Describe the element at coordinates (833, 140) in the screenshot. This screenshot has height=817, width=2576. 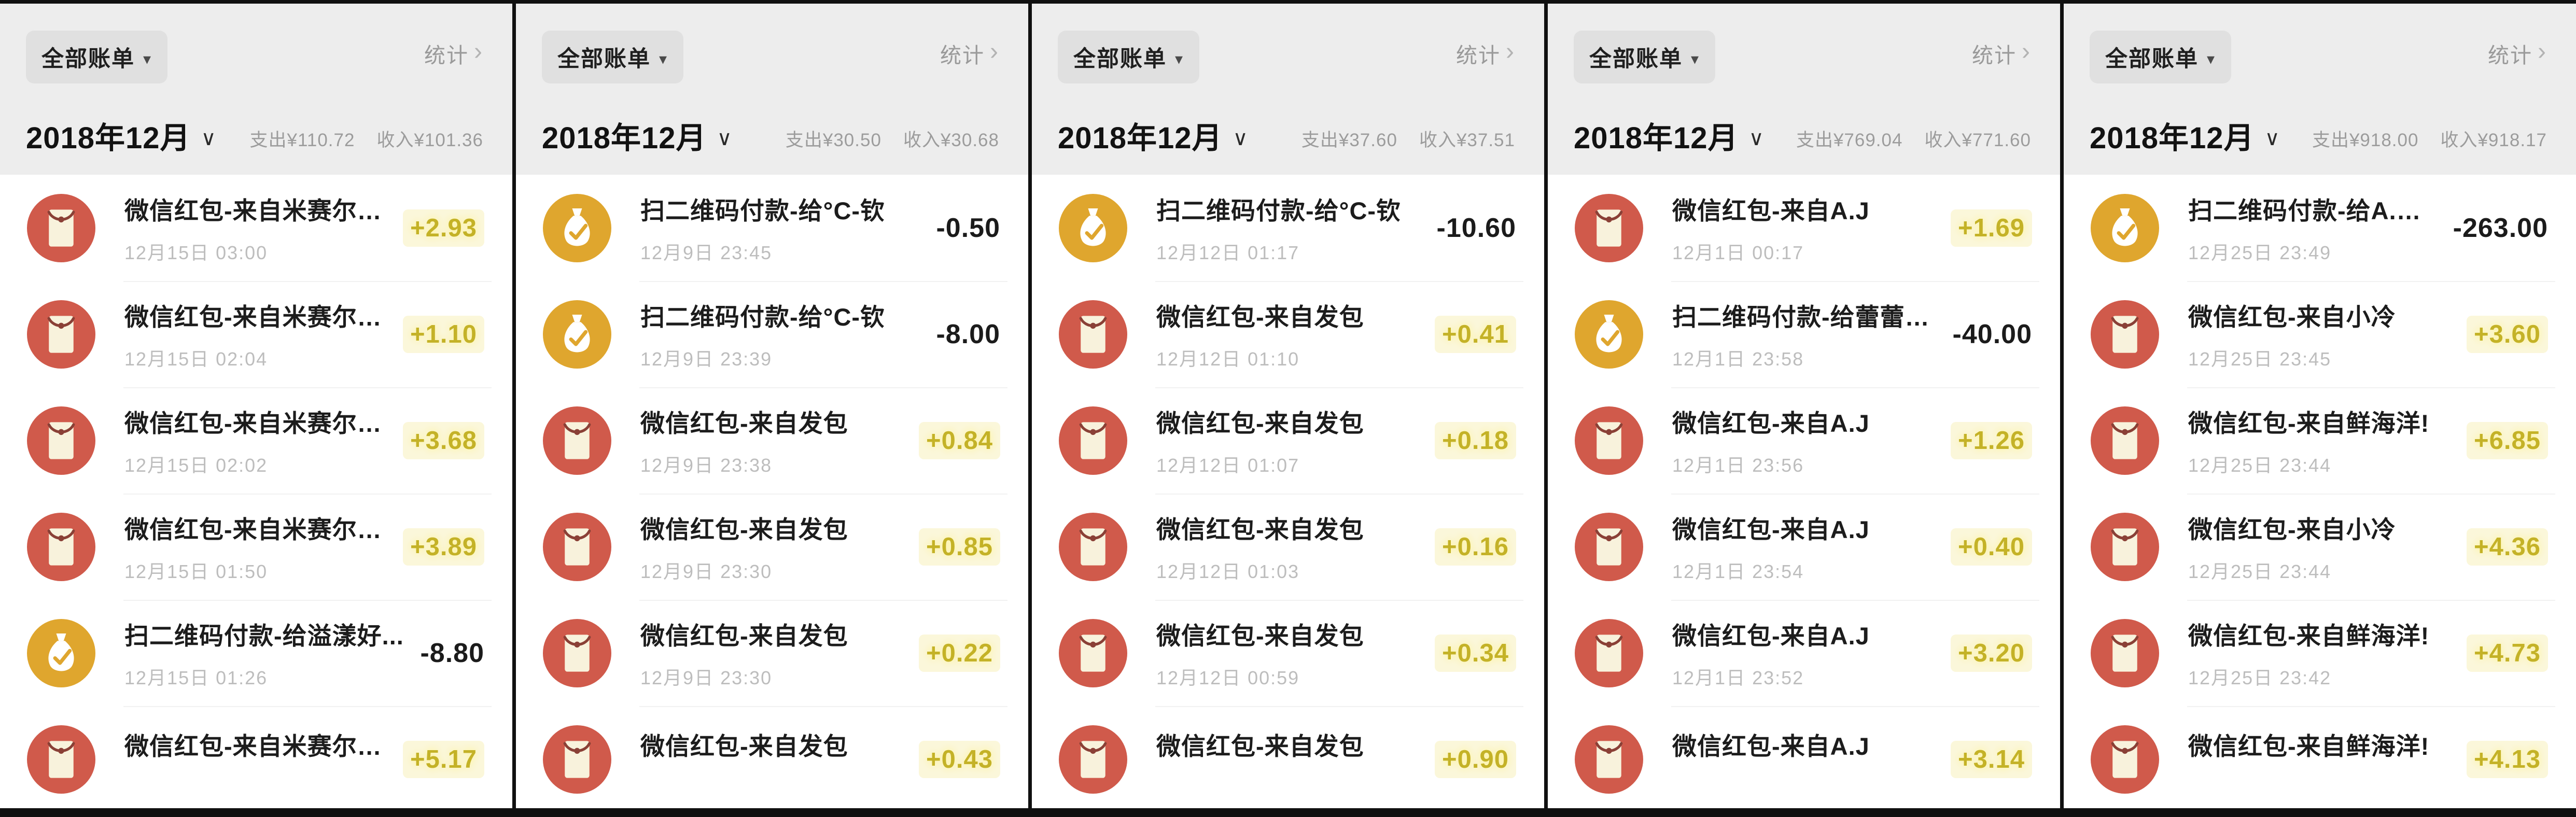
I see `expense-total: 支出¥30.50` at that location.